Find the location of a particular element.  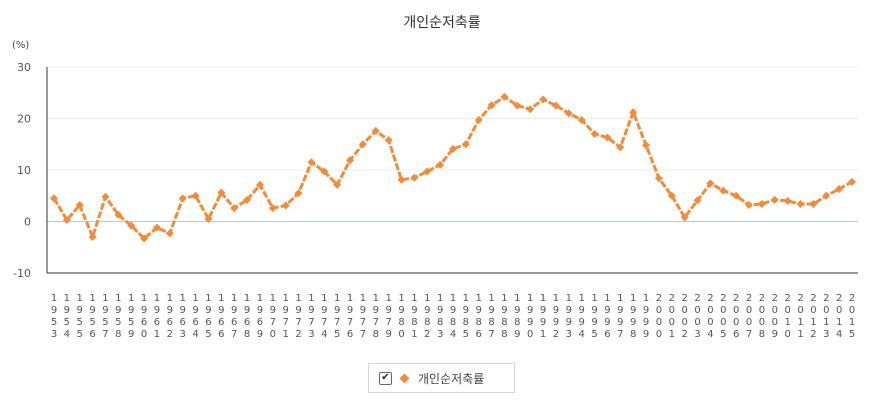

y-tick-label: 0 is located at coordinates (27, 222).